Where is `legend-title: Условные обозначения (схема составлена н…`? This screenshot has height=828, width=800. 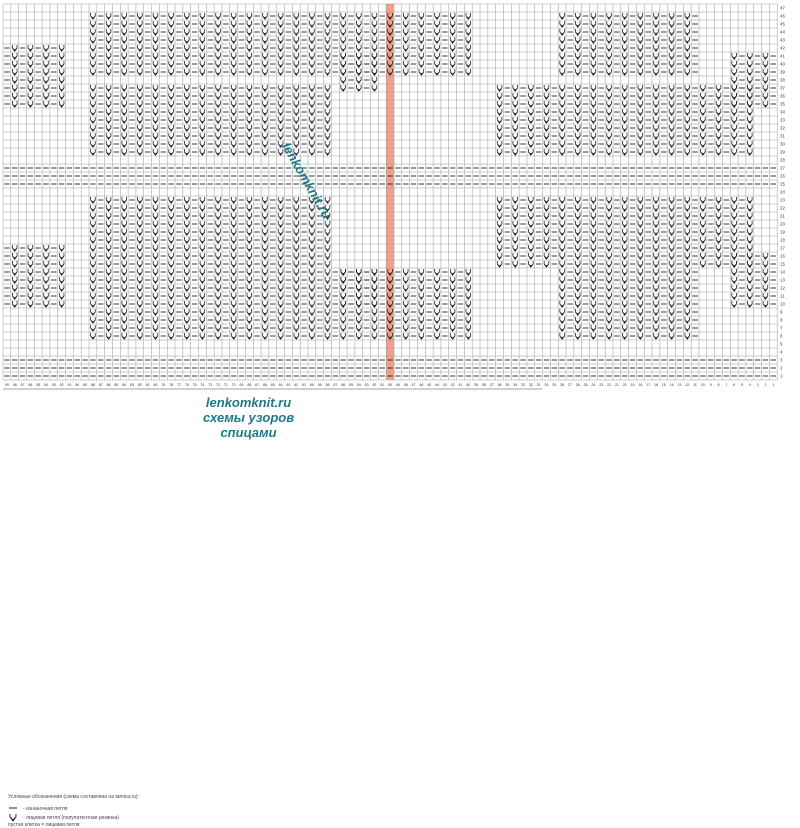
legend-title: Условные обозначения (схема составлена н… is located at coordinates (73, 797).